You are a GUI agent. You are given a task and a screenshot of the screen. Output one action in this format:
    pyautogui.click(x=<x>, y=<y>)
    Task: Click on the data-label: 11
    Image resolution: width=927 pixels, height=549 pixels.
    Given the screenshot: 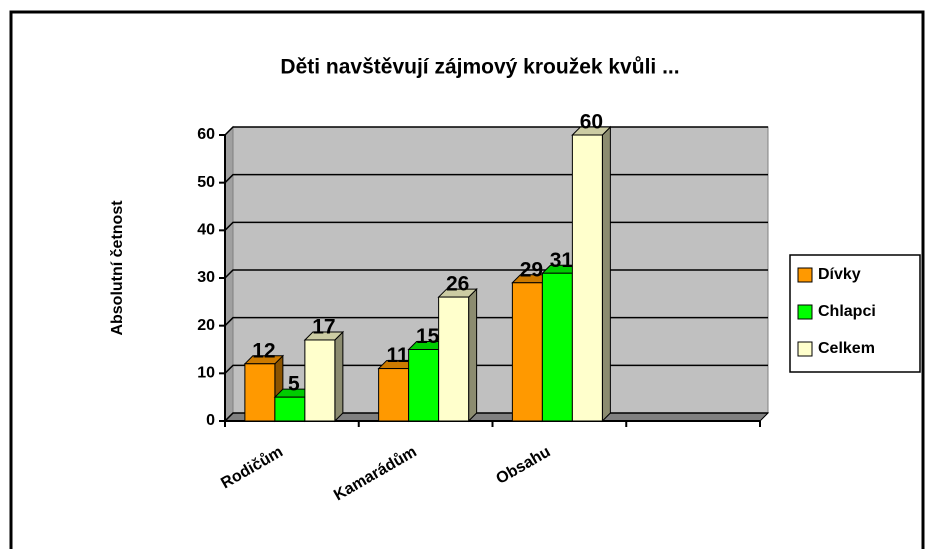 What is the action you would take?
    pyautogui.click(x=398, y=355)
    